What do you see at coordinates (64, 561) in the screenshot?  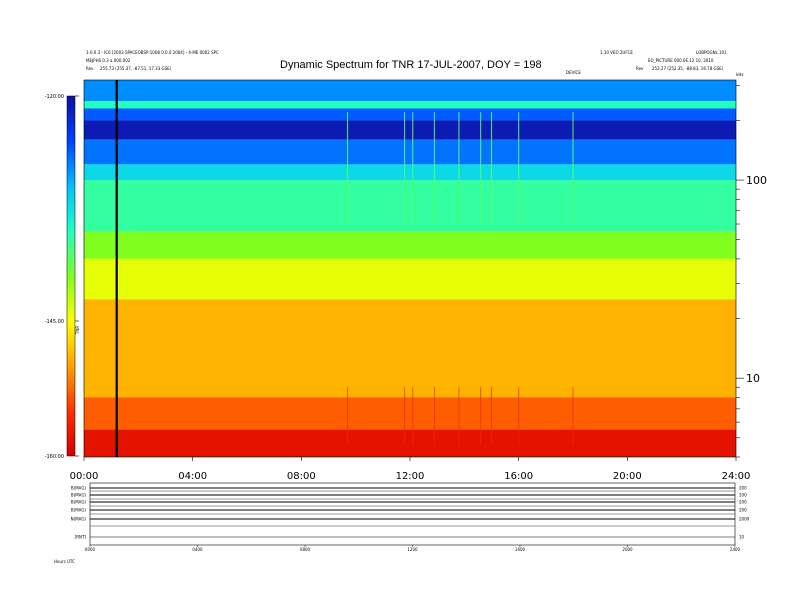 I see `footer-axis-label: Hours UTC` at bounding box center [64, 561].